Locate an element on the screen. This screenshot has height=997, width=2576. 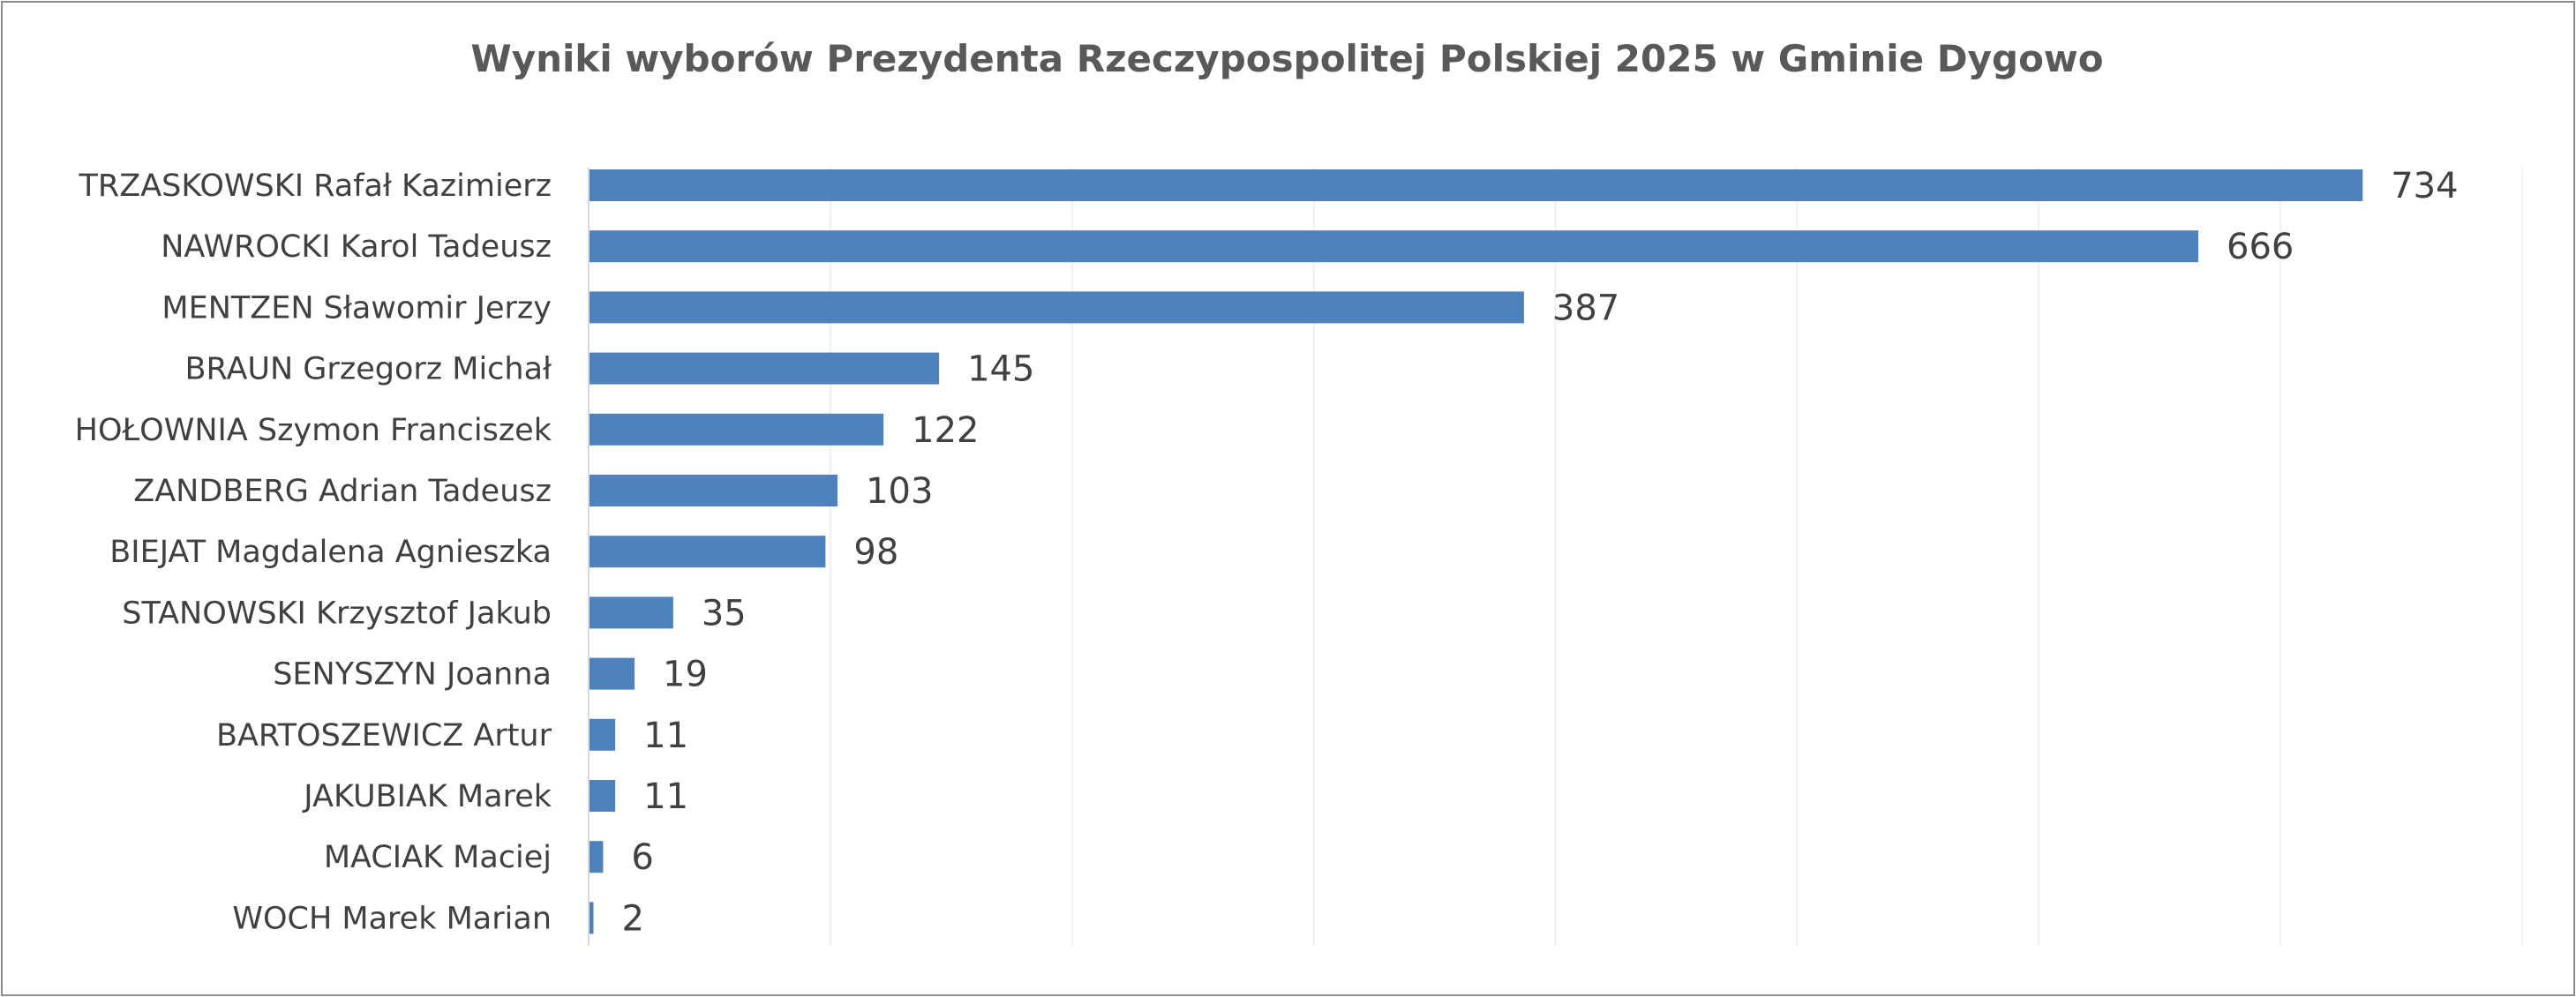
category-label-0: TRZASKOWSKI Rafał Kazimierz is located at coordinates (315, 186).